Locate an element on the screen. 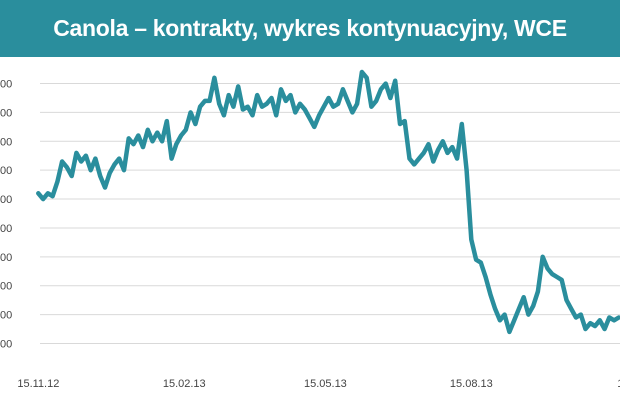  x-tick-label: 15.08.13 is located at coordinates (471, 384).